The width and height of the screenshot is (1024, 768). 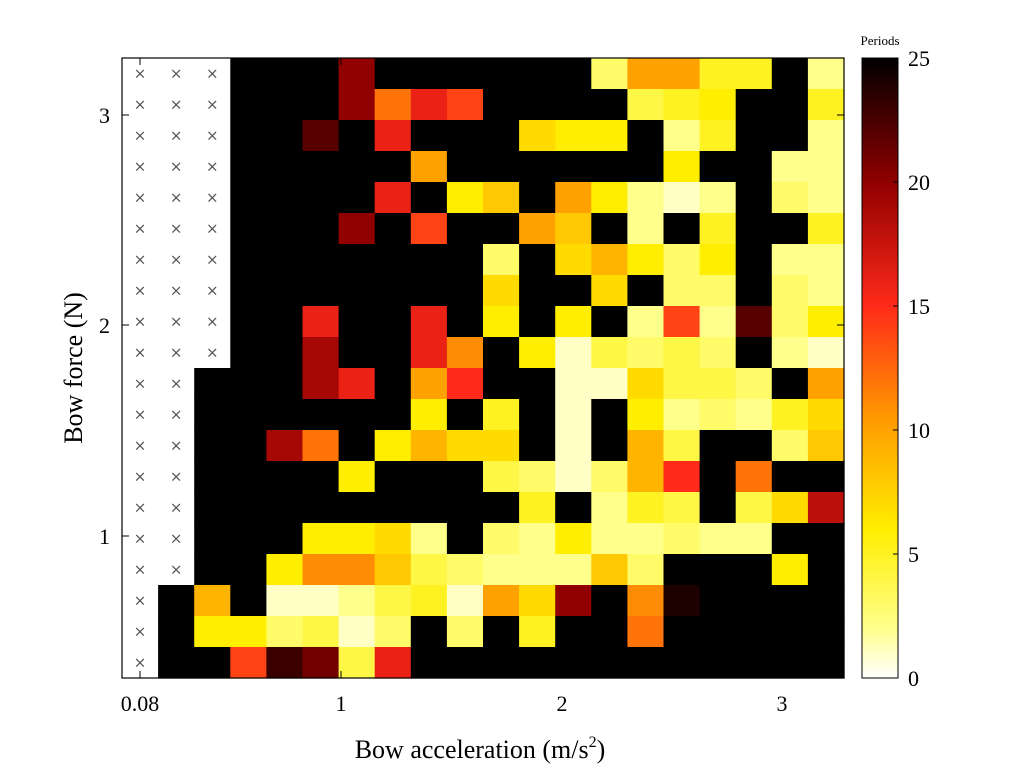 What do you see at coordinates (880, 368) in the screenshot?
I see `colorbar` at bounding box center [880, 368].